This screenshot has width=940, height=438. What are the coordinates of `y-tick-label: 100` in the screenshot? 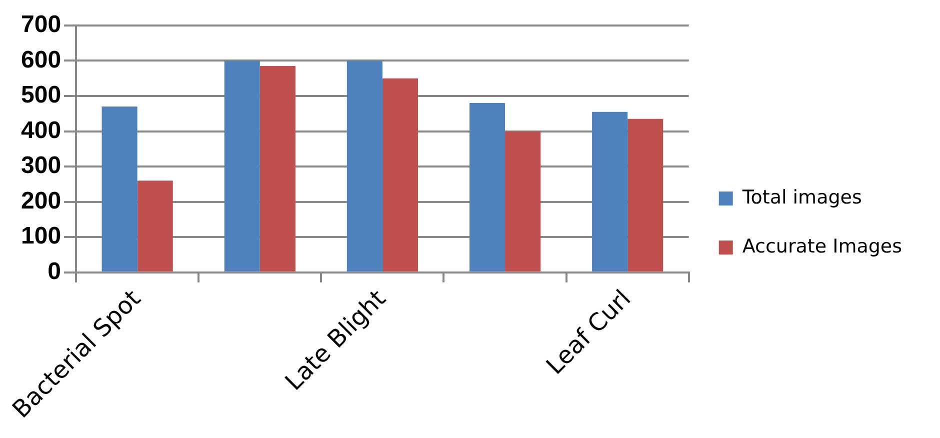 It's located at (41, 236).